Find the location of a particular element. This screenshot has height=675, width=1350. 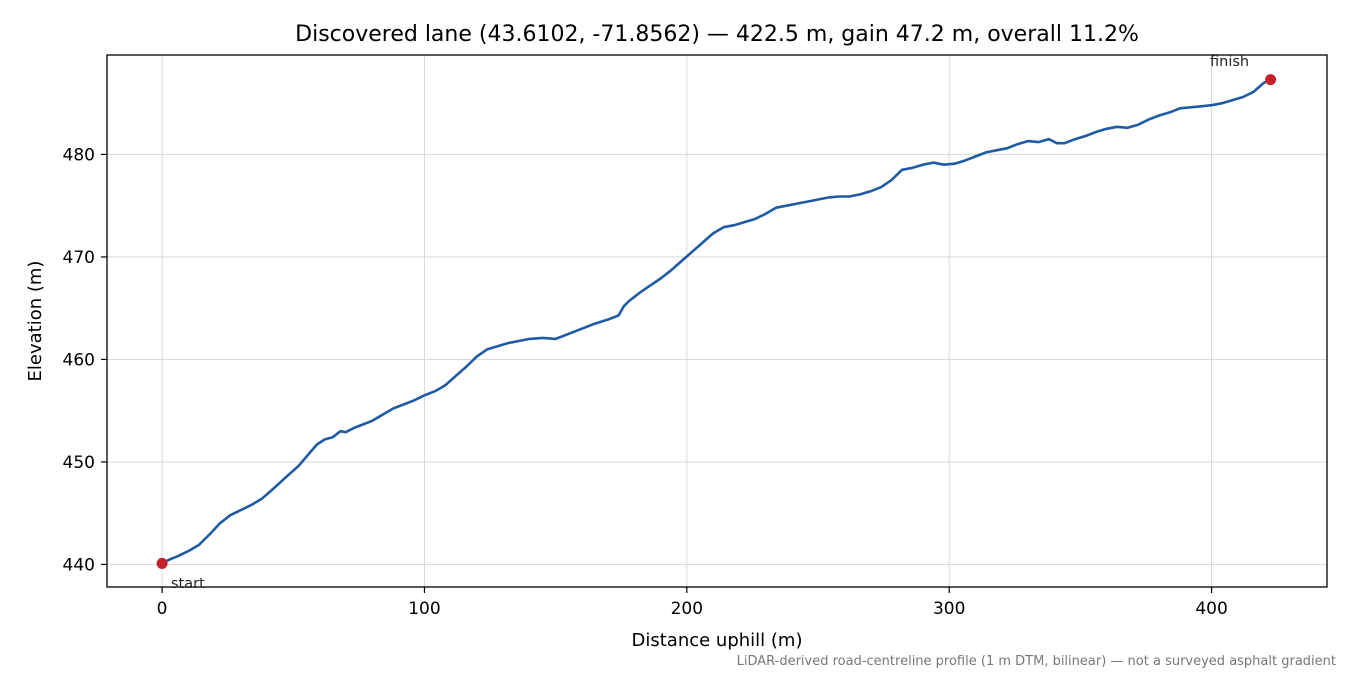

start-annotation: start is located at coordinates (188, 584).